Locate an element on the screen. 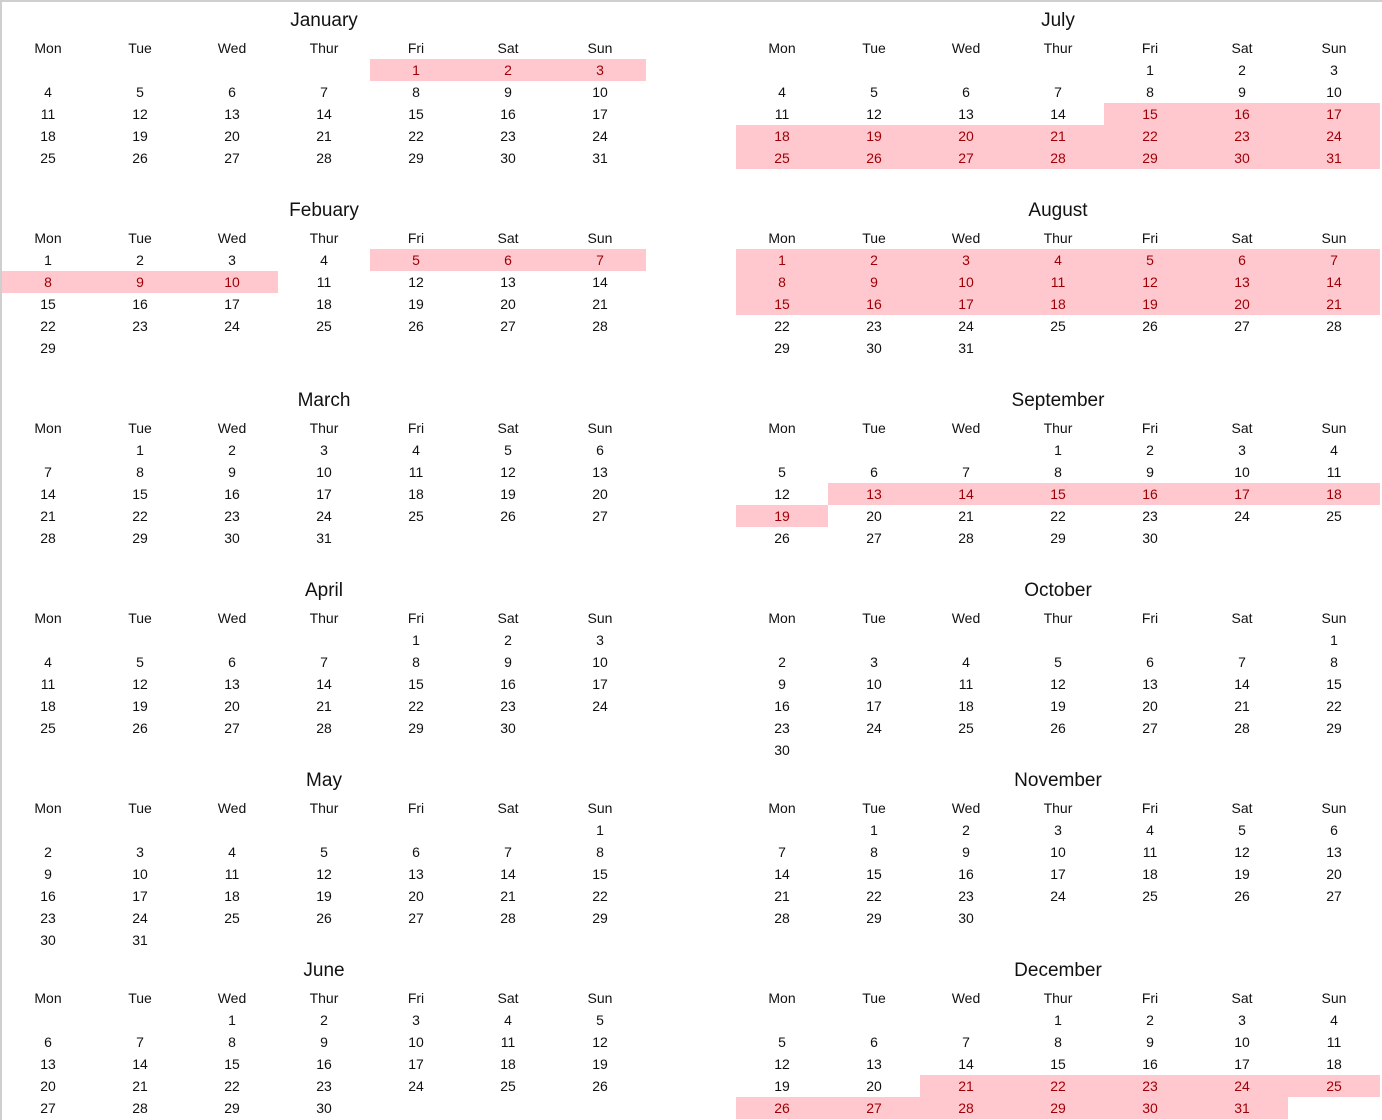 This screenshot has width=1382, height=1120. day-cell: 27 is located at coordinates (508, 326).